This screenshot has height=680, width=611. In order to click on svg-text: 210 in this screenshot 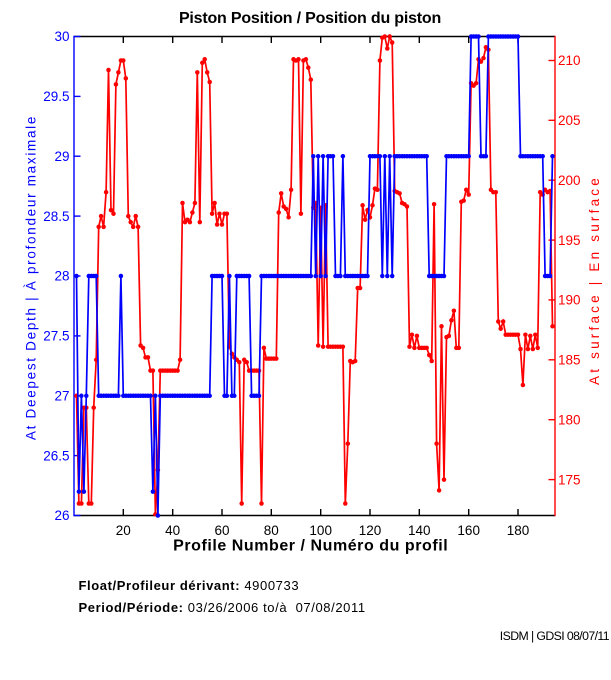, I will do `click(569, 60)`.